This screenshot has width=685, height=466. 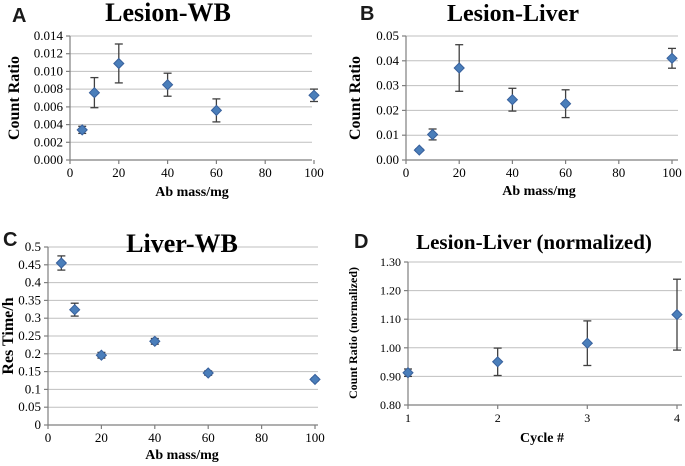 I want to click on x-tick-label: 1, so click(x=408, y=418).